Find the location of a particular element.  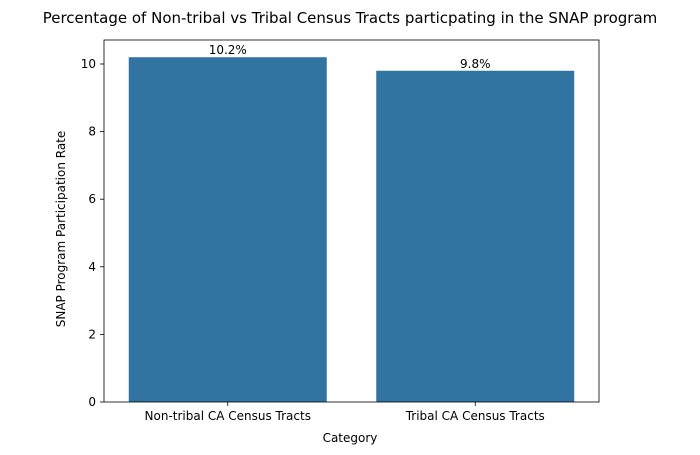

y-axis-label: SNAP Program Participation Rate is located at coordinates (61, 229).